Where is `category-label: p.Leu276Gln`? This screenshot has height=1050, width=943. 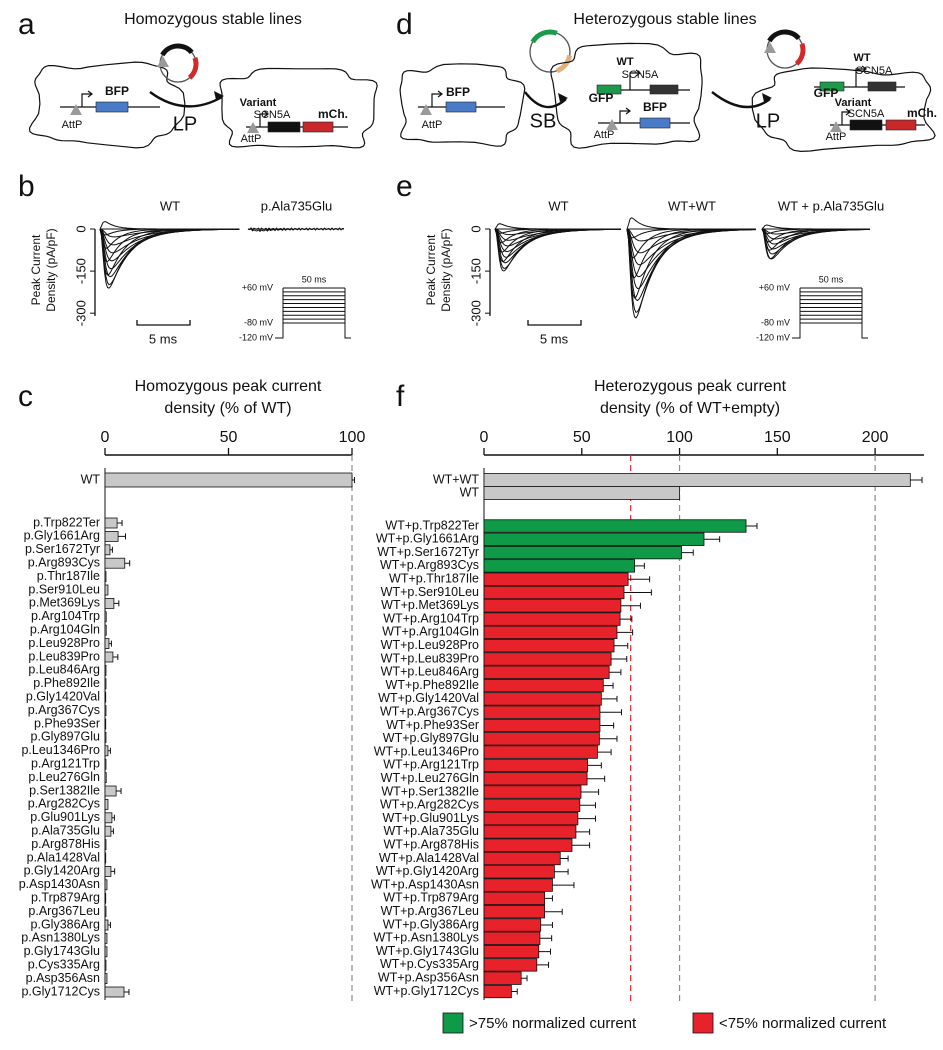 category-label: p.Leu276Gln is located at coordinates (64, 777).